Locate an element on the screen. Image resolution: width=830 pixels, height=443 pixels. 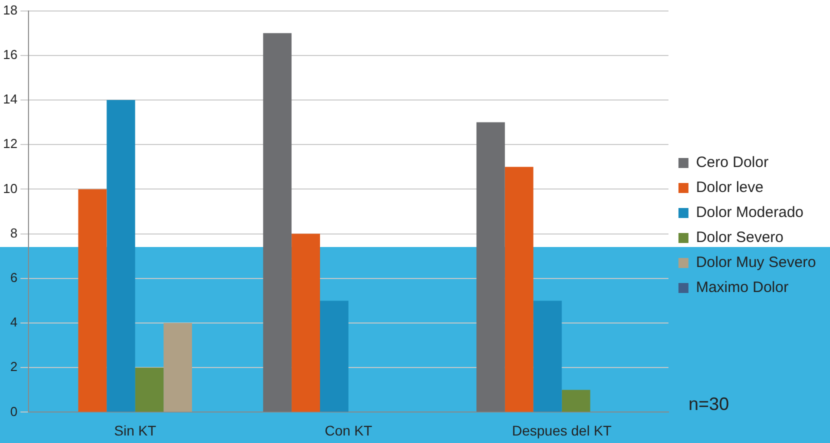
y-tick-label: 16 is located at coordinates (10, 54).